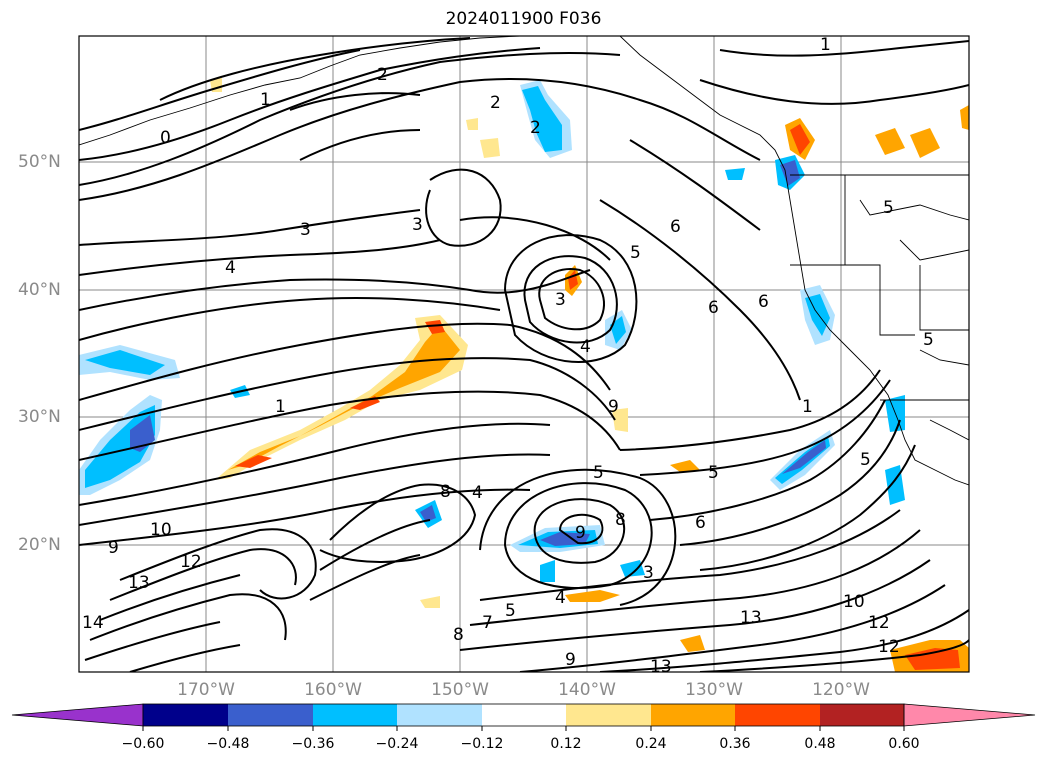 Image resolution: width=1047 pixels, height=765 pixels. Describe the element at coordinates (592, 596) in the screenshot. I see `shade-orange-south` at that location.